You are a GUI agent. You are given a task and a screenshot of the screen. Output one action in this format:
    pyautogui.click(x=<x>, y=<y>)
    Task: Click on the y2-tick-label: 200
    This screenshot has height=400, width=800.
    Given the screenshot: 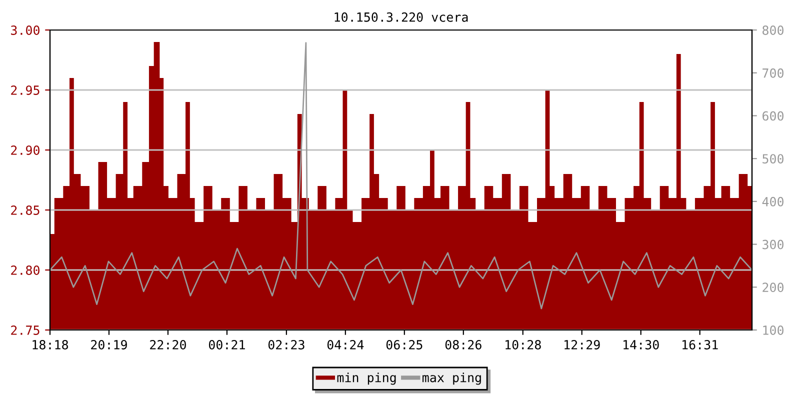 What is the action you would take?
    pyautogui.click(x=773, y=287)
    